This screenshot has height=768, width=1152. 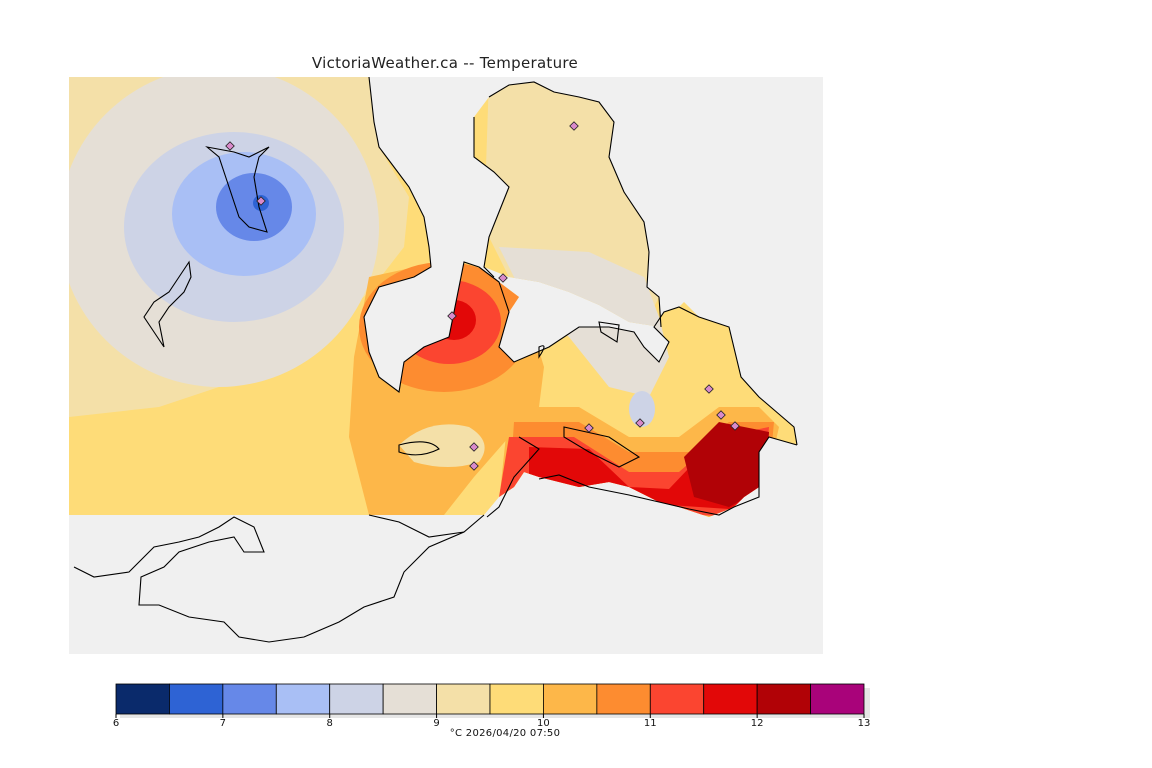 I want to click on legend-tick-label: 7, so click(x=223, y=722).